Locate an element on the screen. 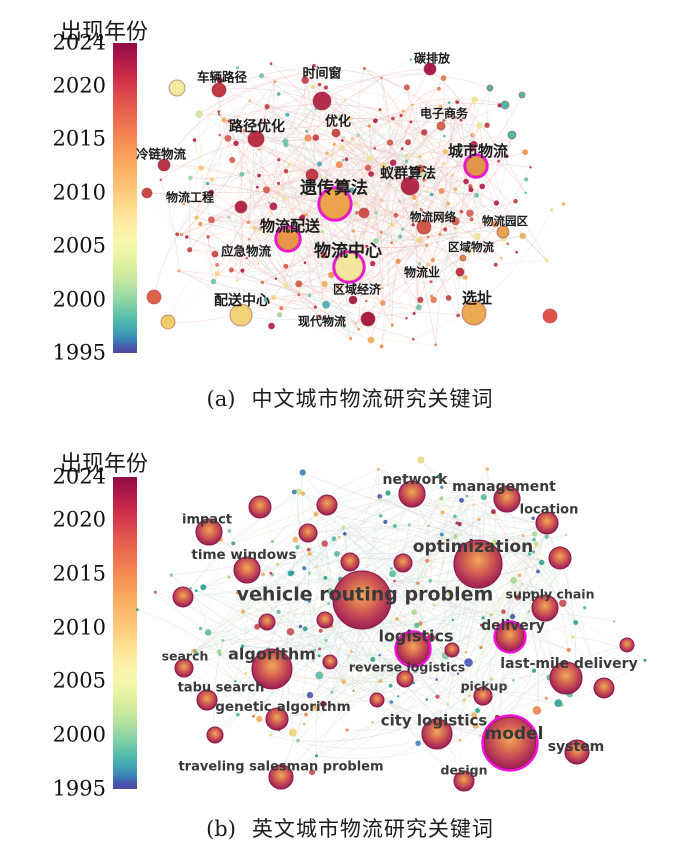 The width and height of the screenshot is (700, 848). keyword-label: traveling salesman problem is located at coordinates (280, 767).